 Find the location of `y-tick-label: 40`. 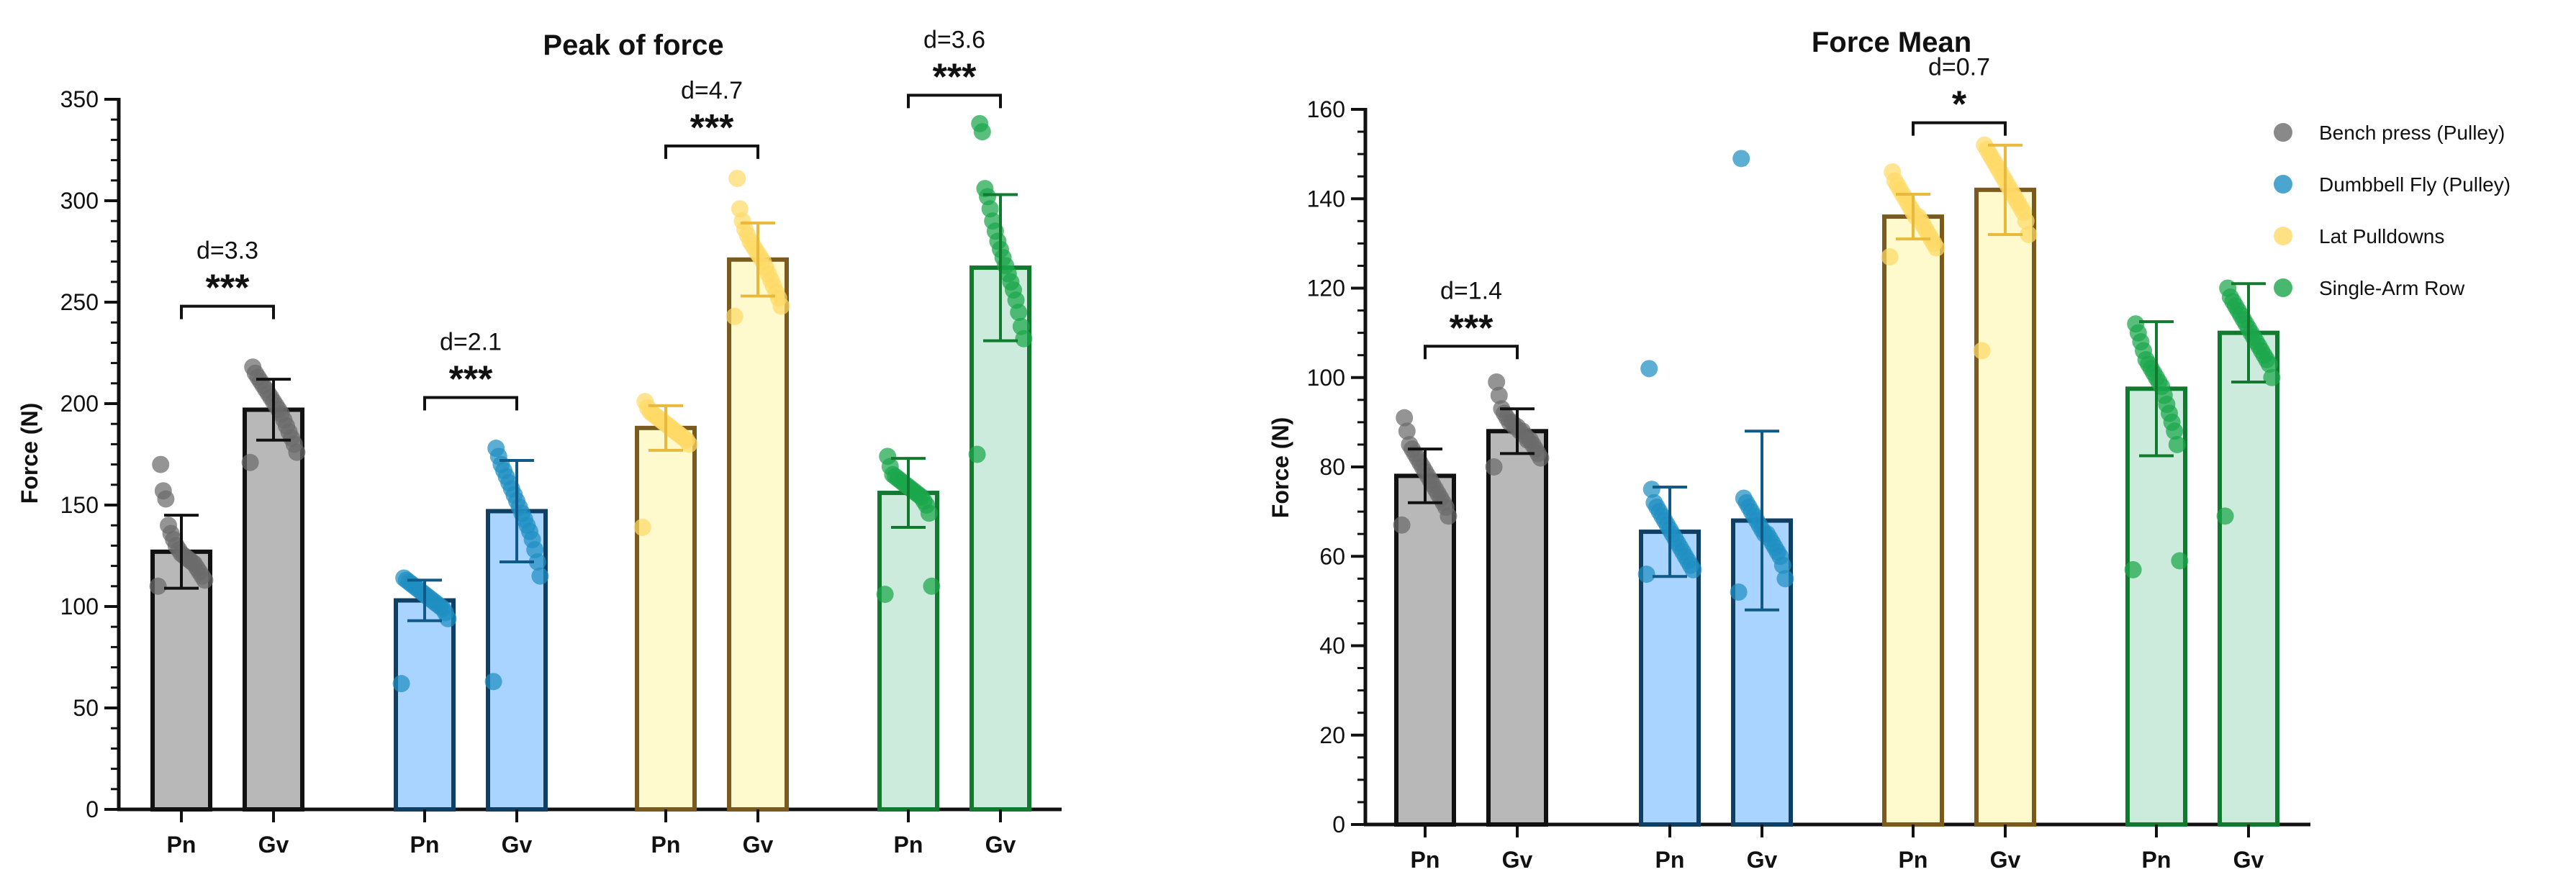

y-tick-label: 40 is located at coordinates (1332, 646).